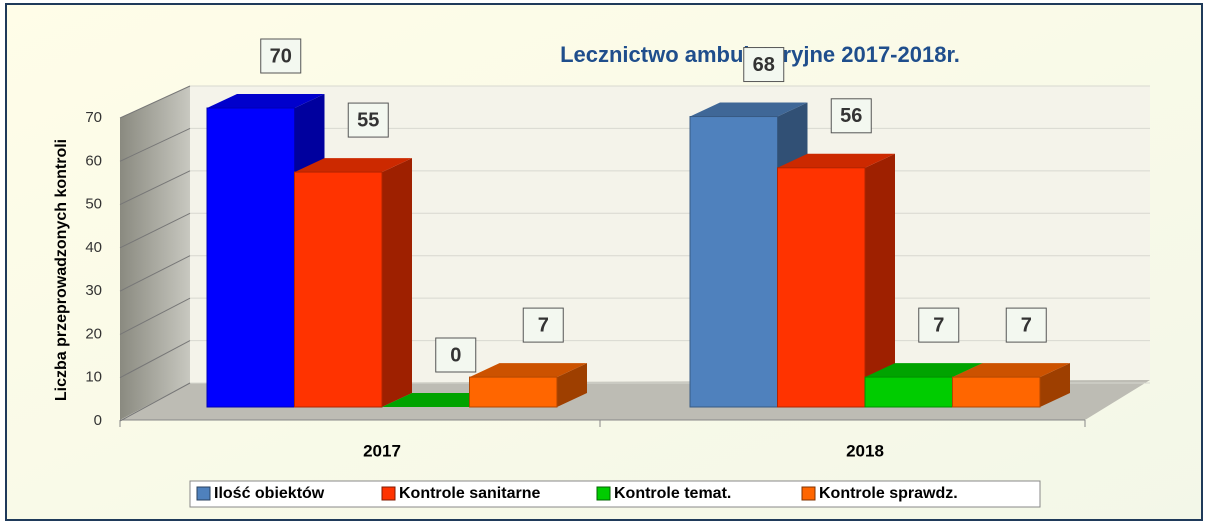  I want to click on y-tick-label: 60, so click(93, 160).